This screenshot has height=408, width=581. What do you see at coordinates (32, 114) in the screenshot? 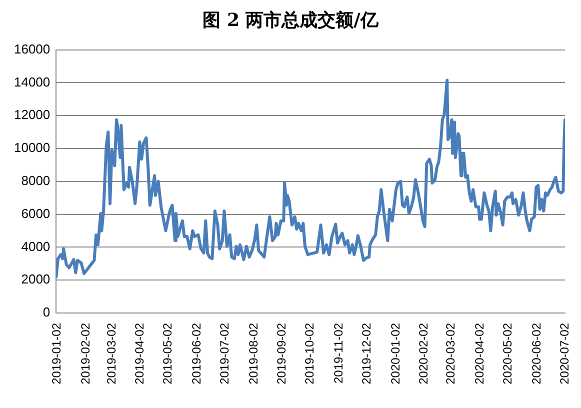
I see `y-tick-label: 12000` at bounding box center [32, 114].